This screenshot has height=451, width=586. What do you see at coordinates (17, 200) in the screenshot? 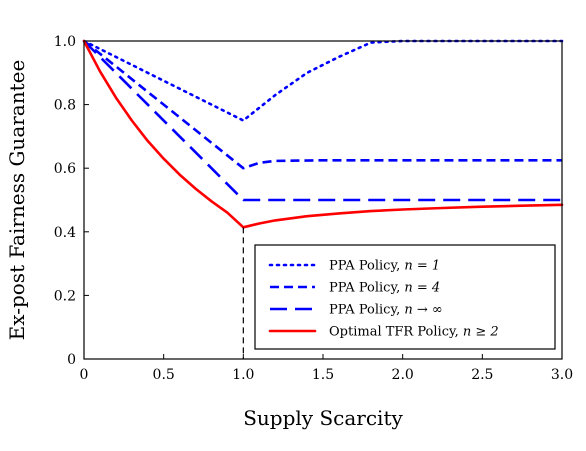
I see `y-axis-title: Ex-post Fairness Guarantee` at bounding box center [17, 200].